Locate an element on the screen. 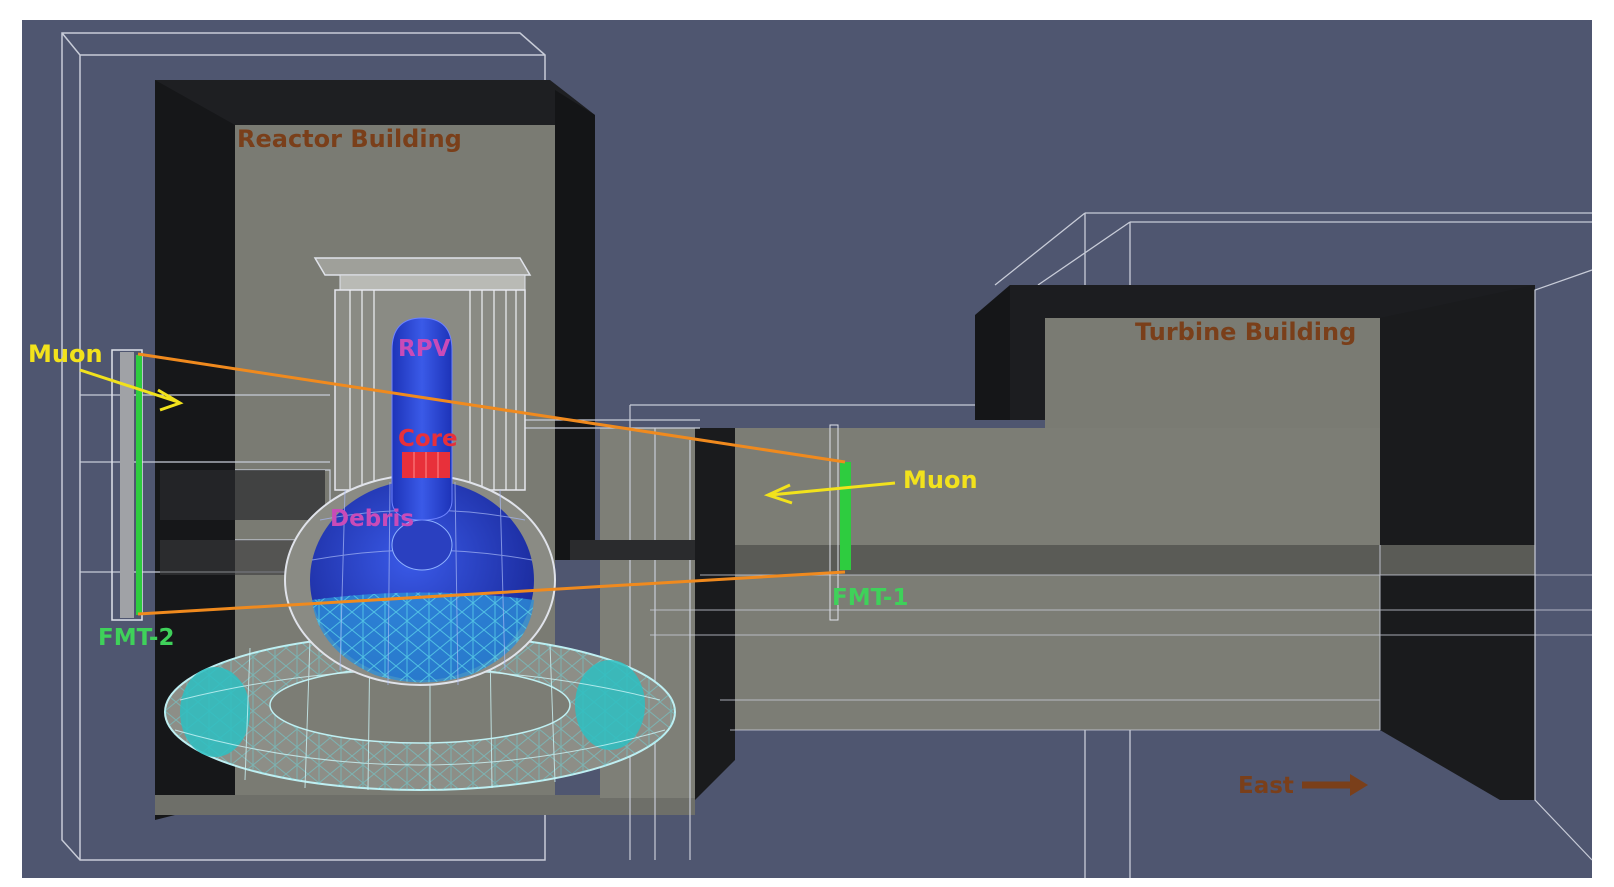 The height and width of the screenshot is (887, 1614). muon-track-lower is located at coordinates (491, 593).